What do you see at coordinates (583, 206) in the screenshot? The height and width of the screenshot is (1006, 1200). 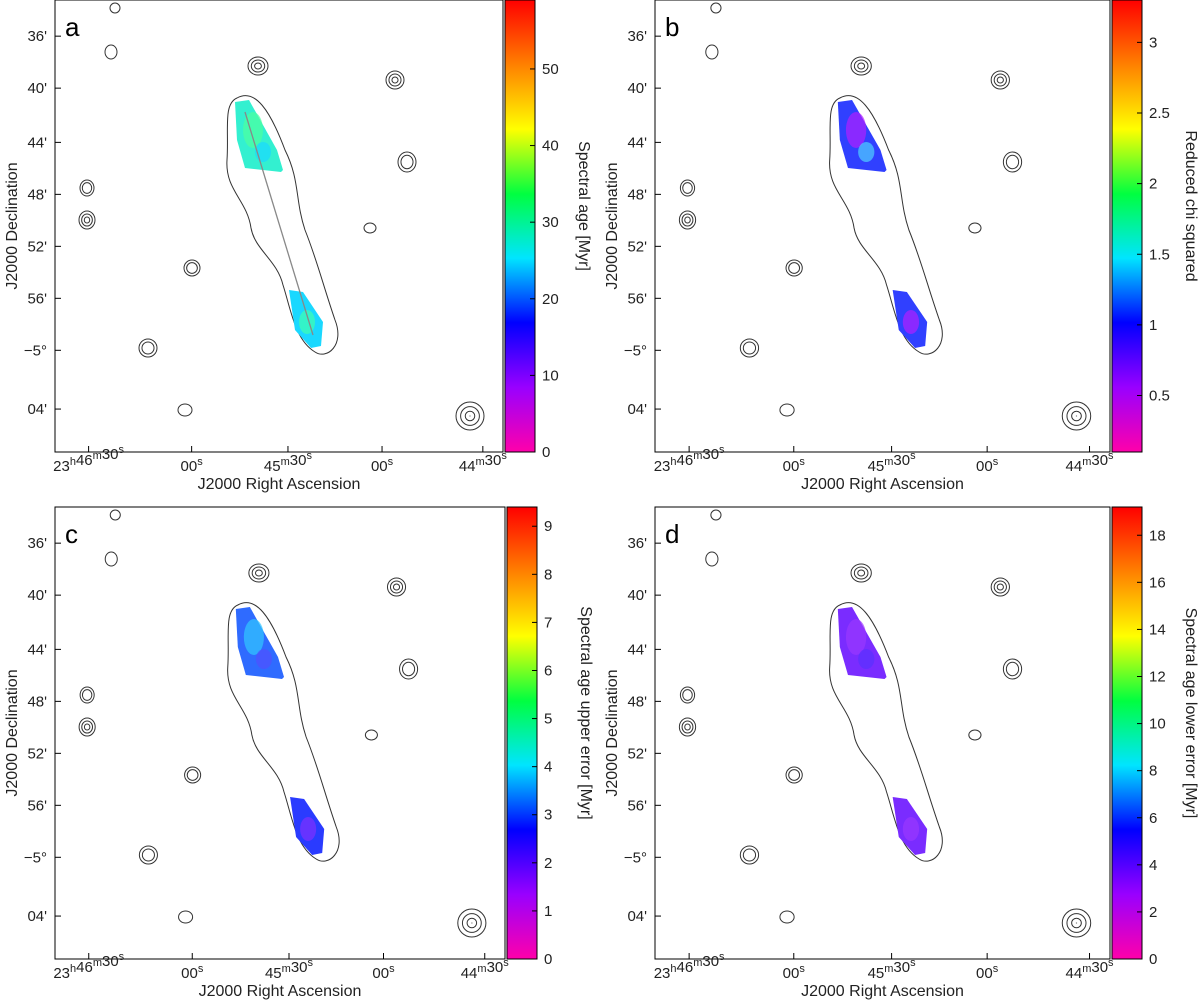 I see `colorbar-label: Spectral age [Myr]` at bounding box center [583, 206].